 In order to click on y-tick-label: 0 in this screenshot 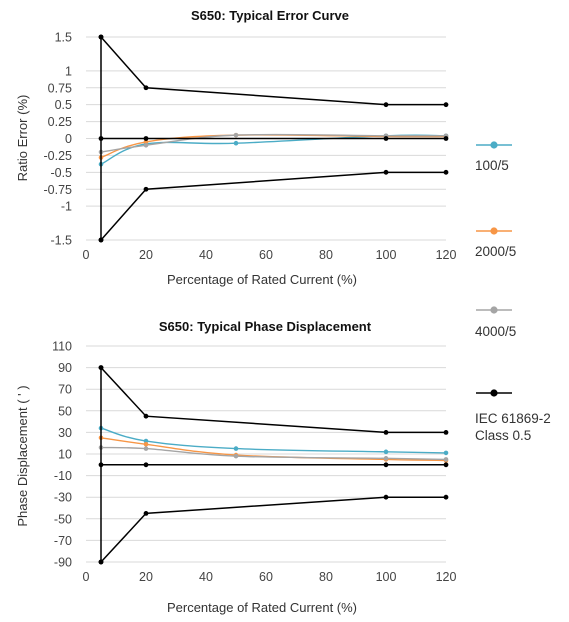, I will do `click(68, 139)`.